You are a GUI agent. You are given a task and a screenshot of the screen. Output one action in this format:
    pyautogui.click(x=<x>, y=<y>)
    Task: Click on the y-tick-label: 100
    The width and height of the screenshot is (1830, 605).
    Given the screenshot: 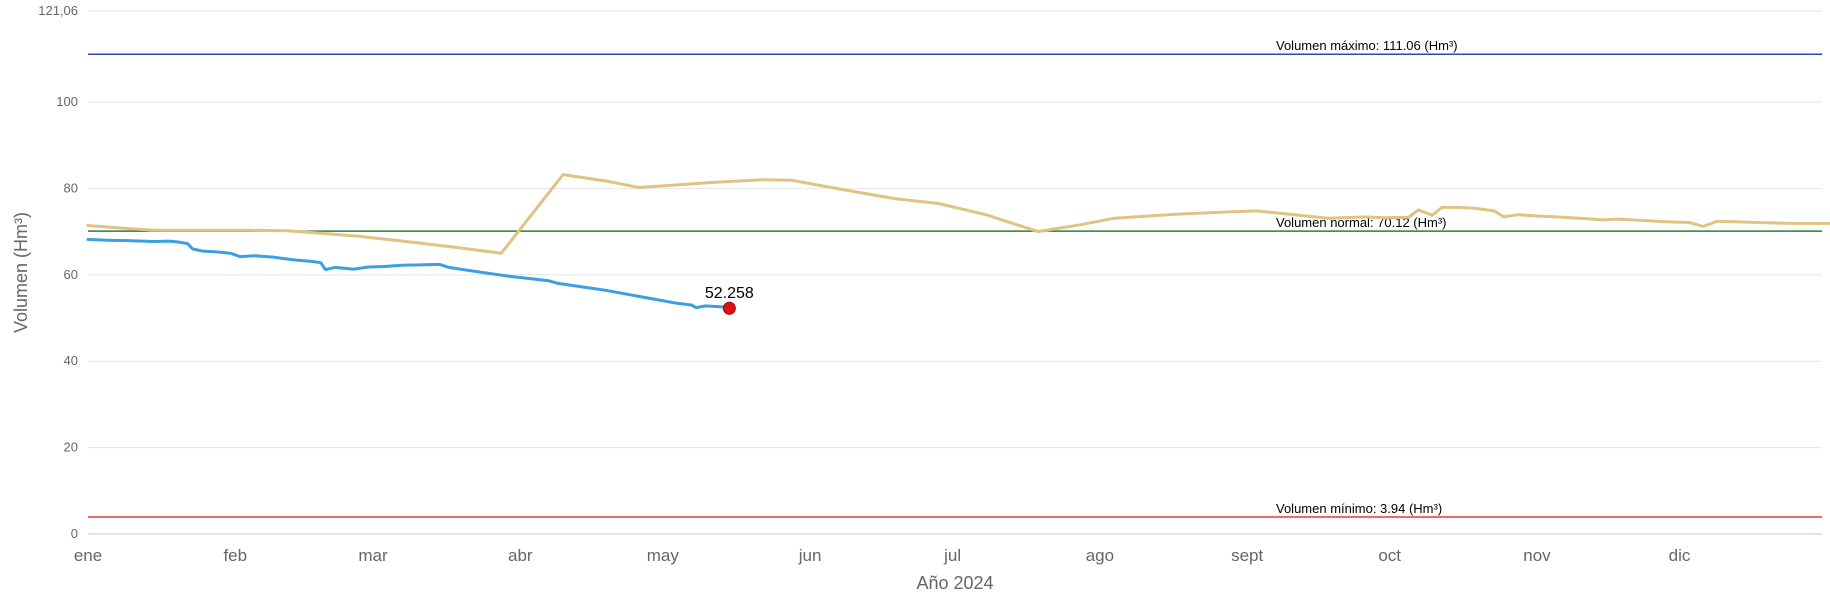 What is the action you would take?
    pyautogui.click(x=67, y=101)
    